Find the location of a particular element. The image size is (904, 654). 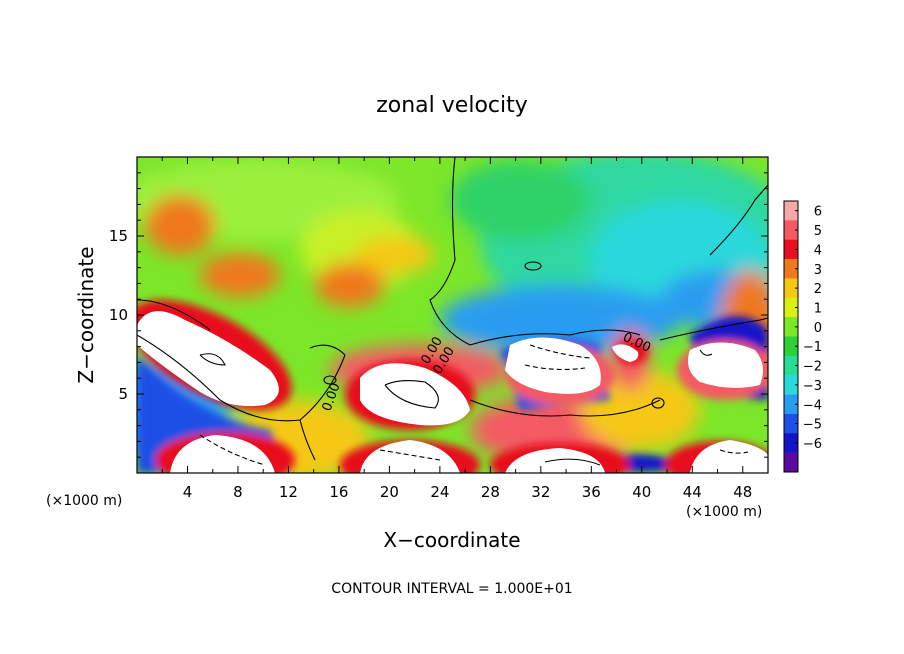

colorbar-tick-label: 4 is located at coordinates (818, 250).